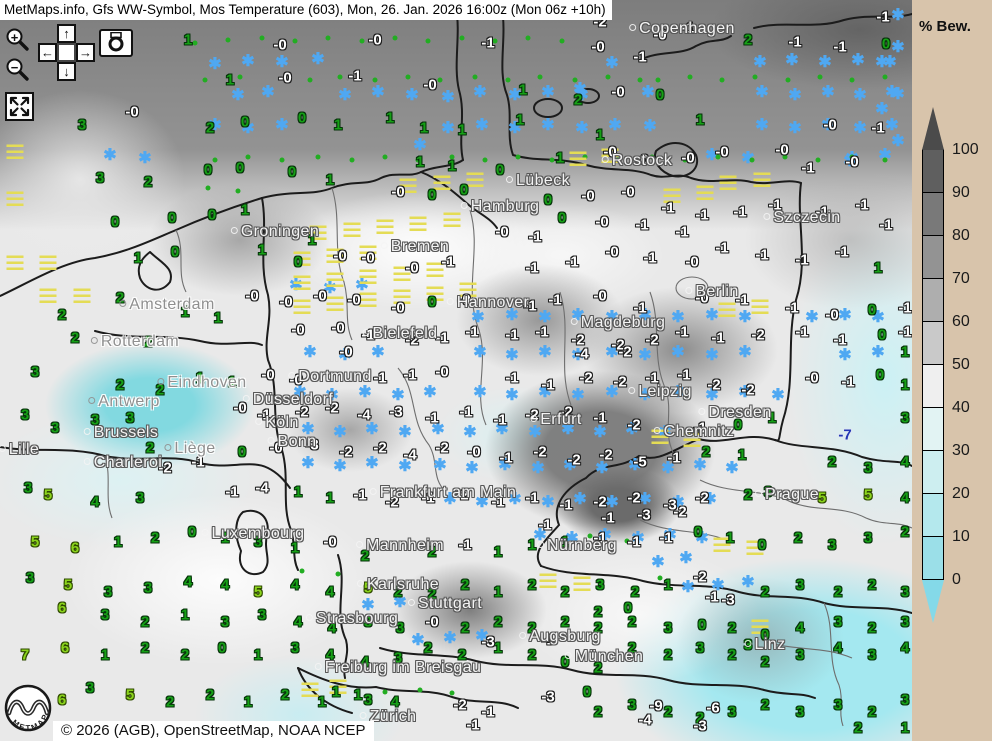 Image resolution: width=992 pixels, height=741 pixels. What do you see at coordinates (116, 43) in the screenshot?
I see `screenshot-button` at bounding box center [116, 43].